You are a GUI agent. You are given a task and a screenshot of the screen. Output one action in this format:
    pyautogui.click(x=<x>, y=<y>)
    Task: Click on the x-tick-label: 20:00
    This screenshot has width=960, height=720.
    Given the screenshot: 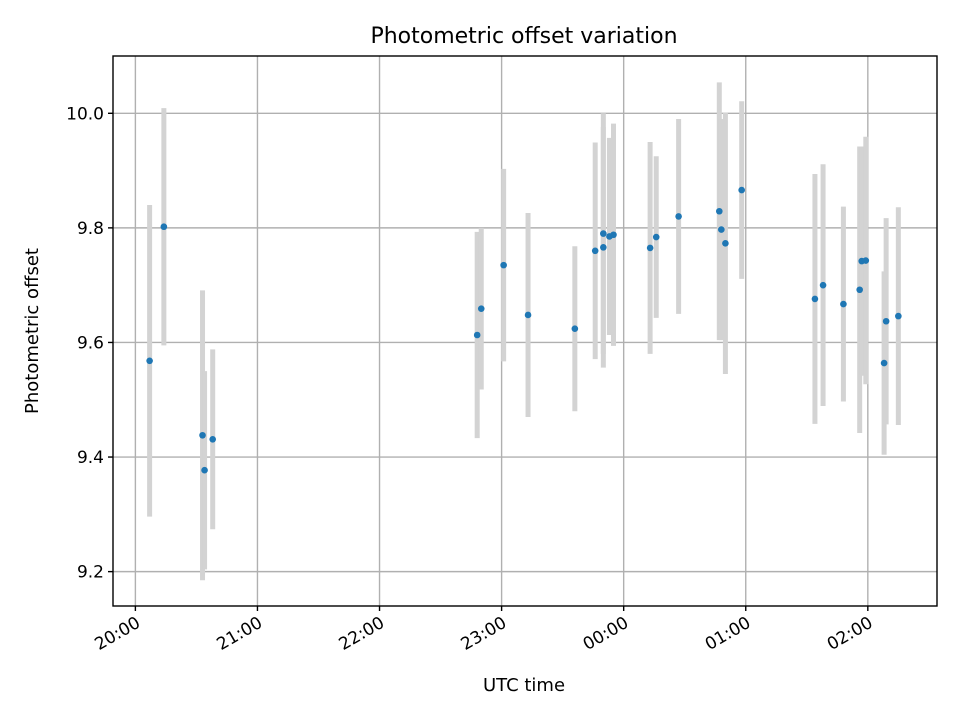 What is the action you would take?
    pyautogui.click(x=117, y=634)
    